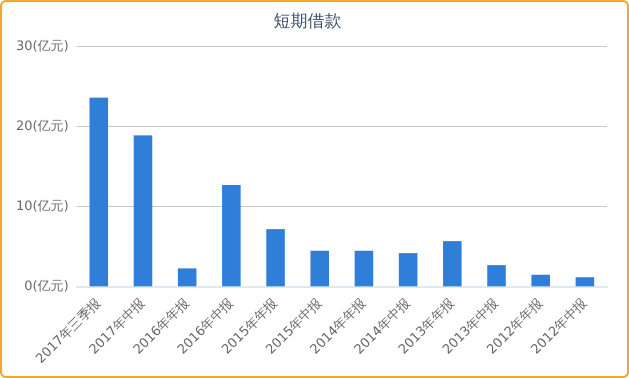 The height and width of the screenshot is (378, 629). Describe the element at coordinates (42, 46) in the screenshot. I see `y-tick-label: 30(亿元)` at that location.